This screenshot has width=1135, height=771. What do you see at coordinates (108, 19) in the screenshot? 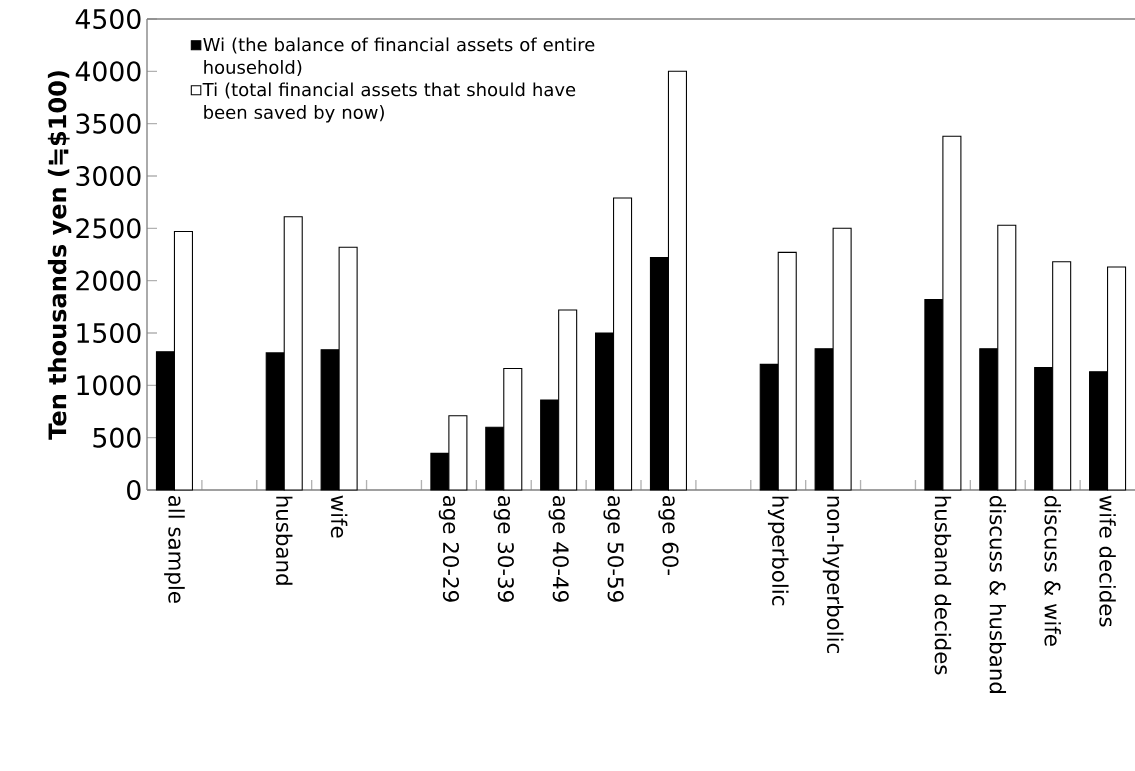
I see `y-tick-label: 4500` at bounding box center [108, 19].